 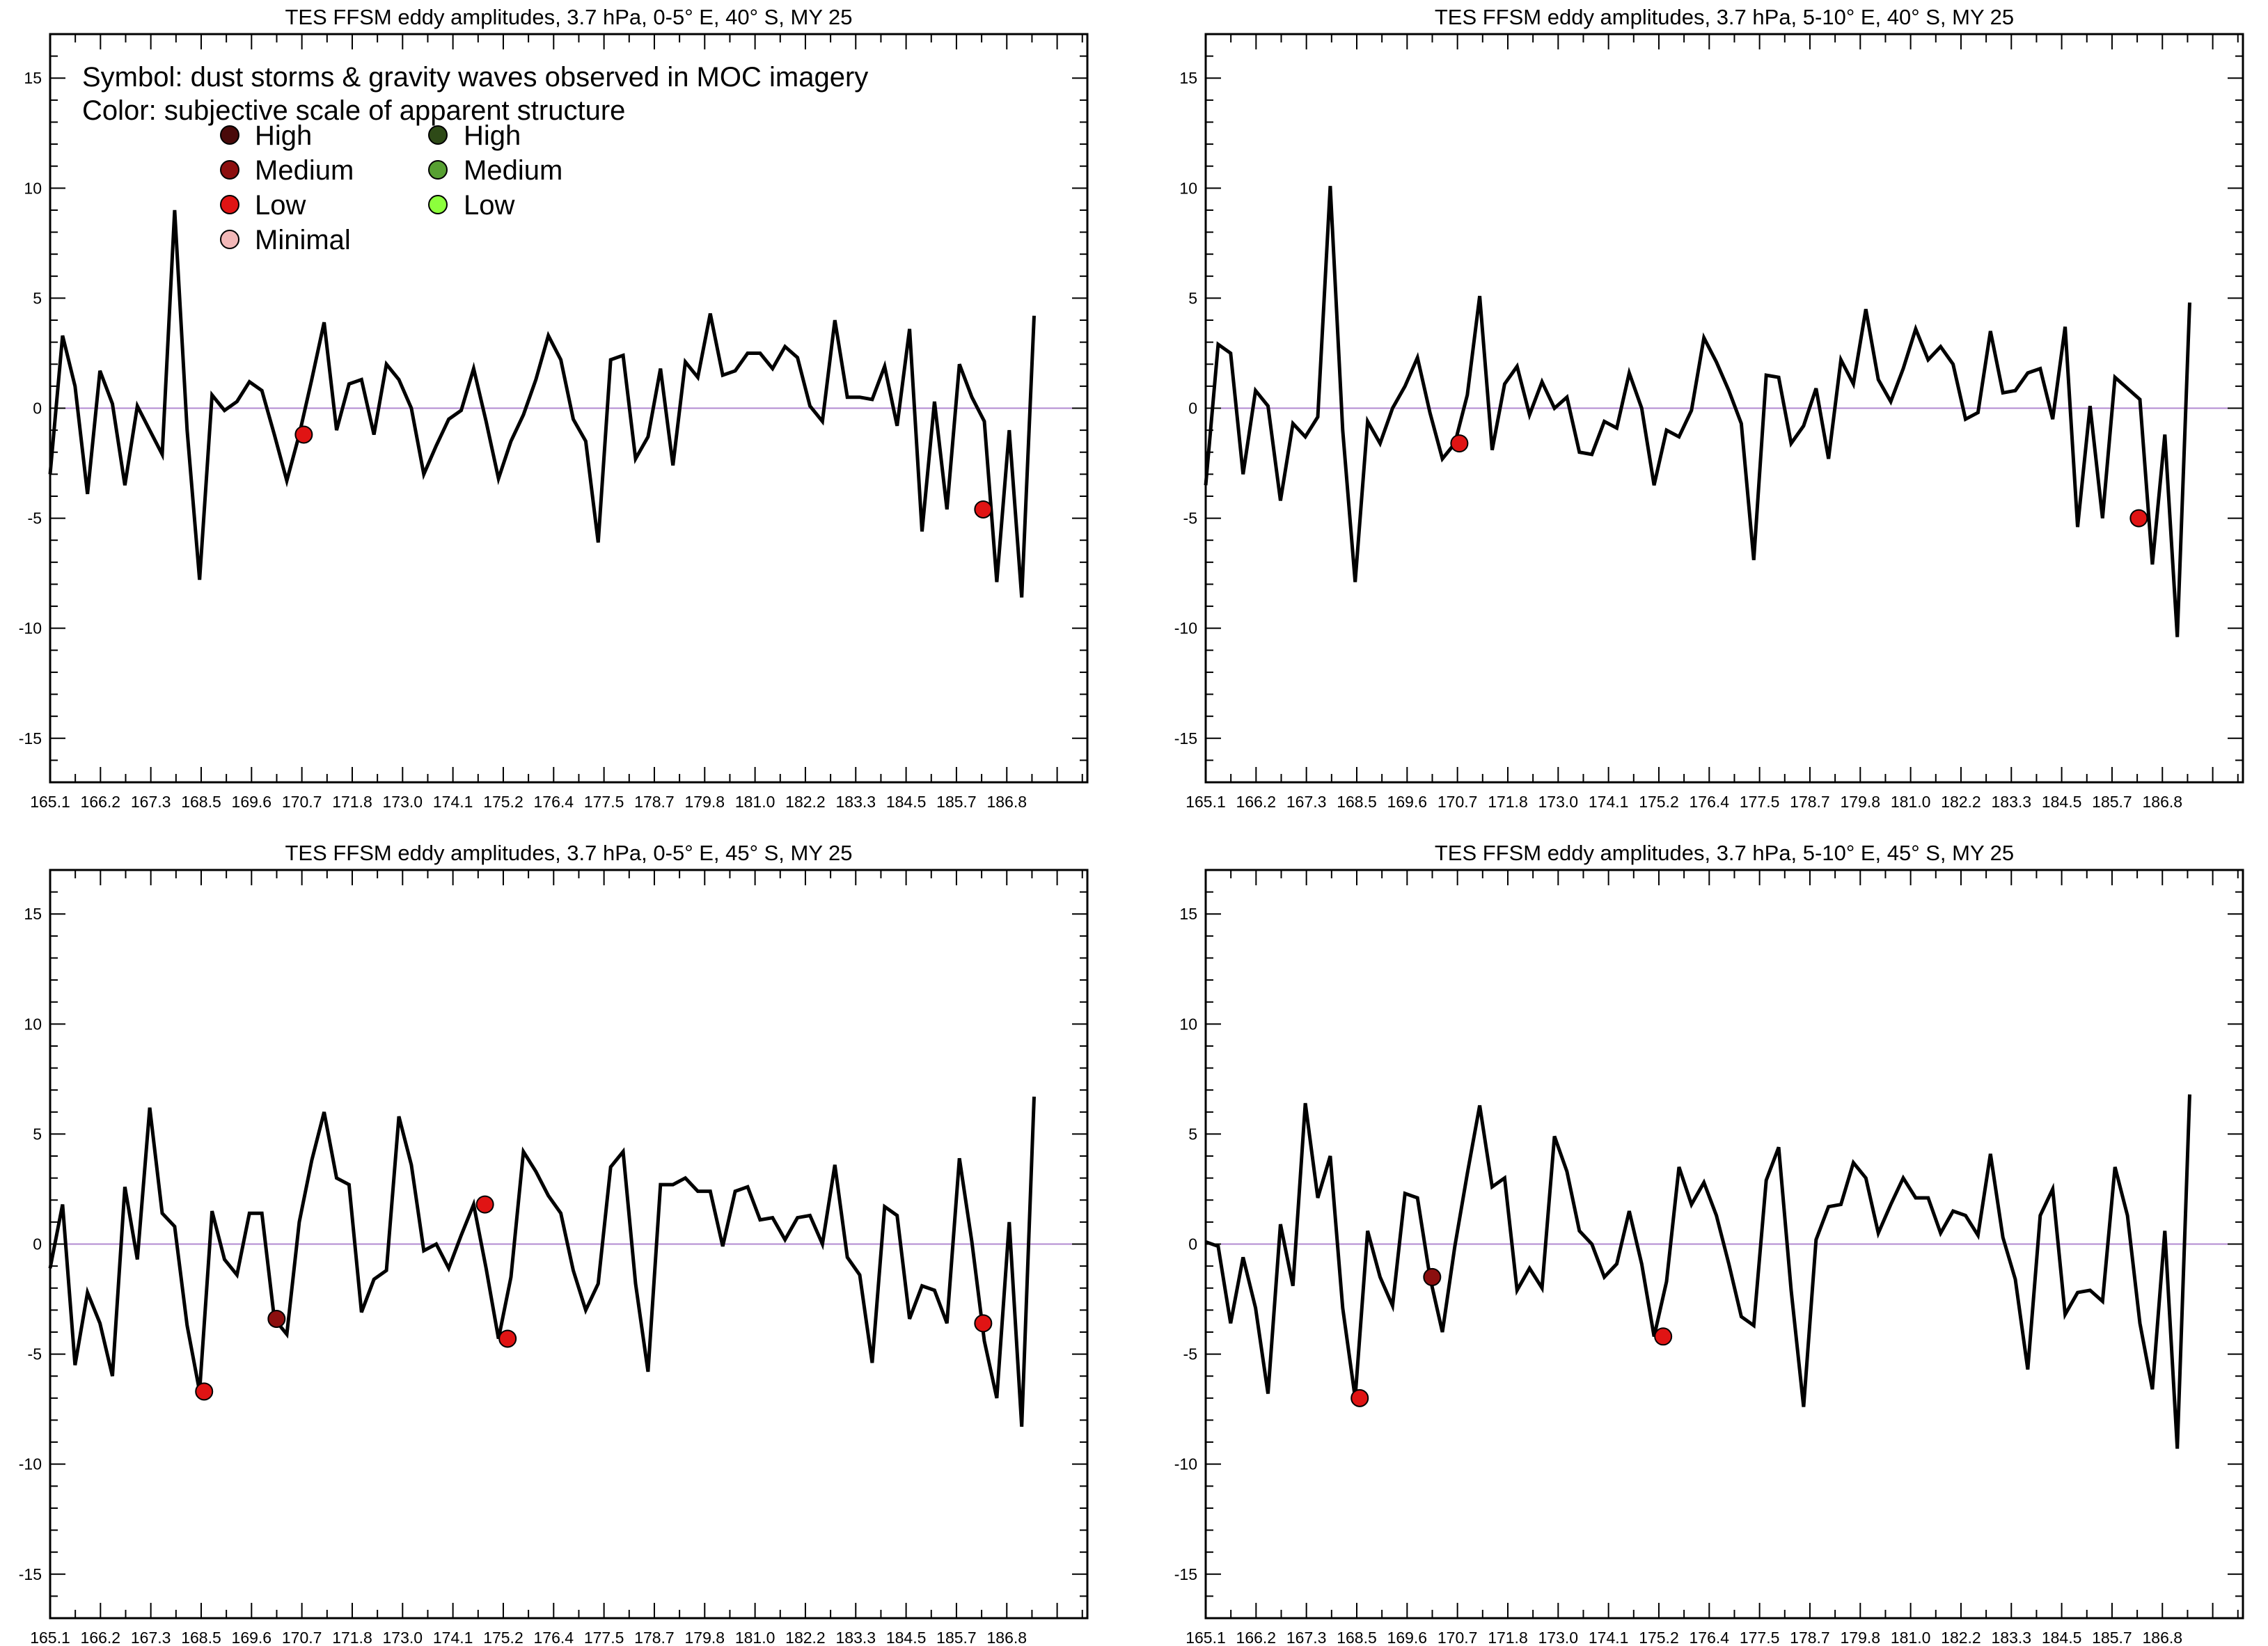 I want to click on legend-dust-label: High, so click(x=283, y=136).